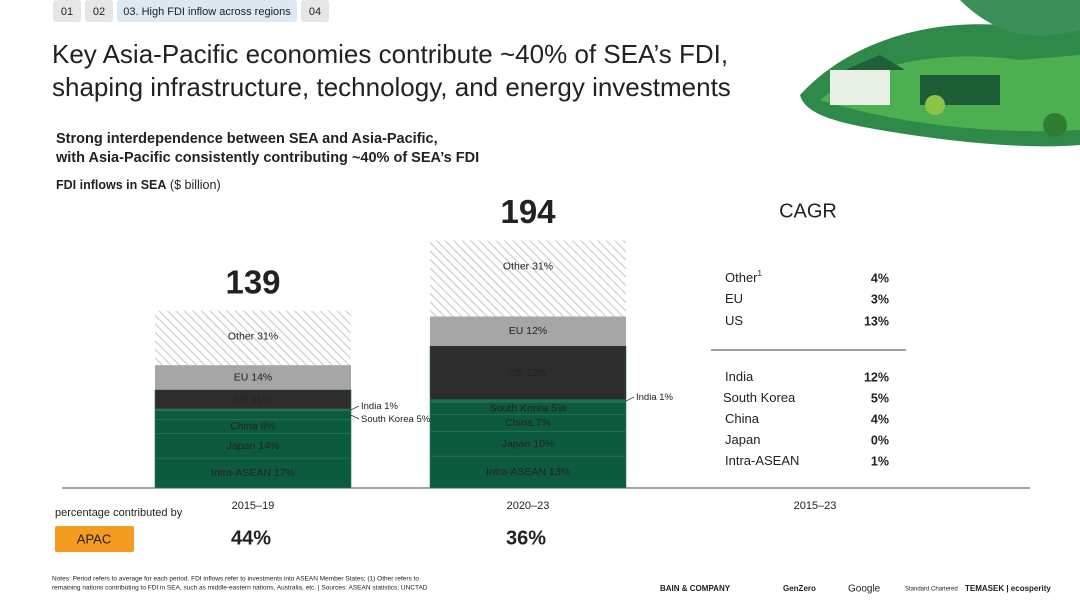  Describe the element at coordinates (734, 320) in the screenshot. I see `cagr-name: US` at that location.